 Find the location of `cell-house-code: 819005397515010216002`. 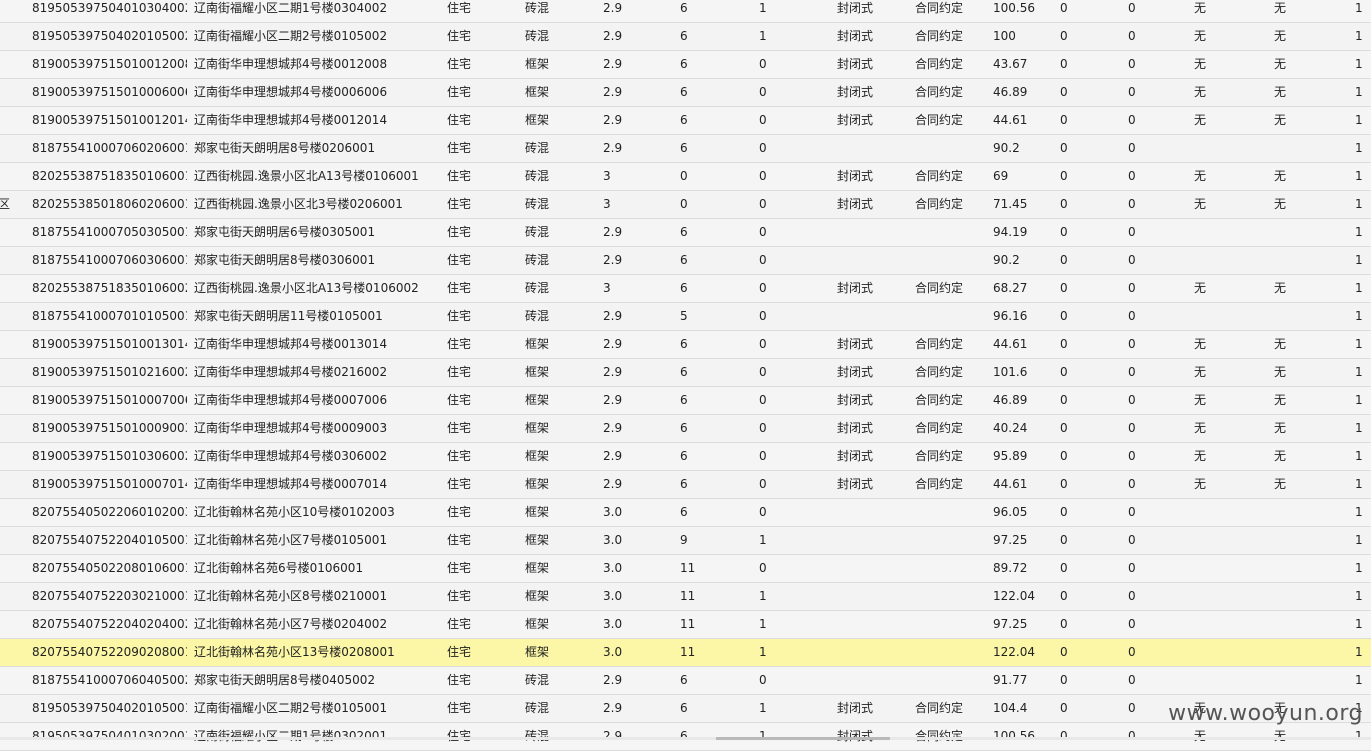

cell-house-code: 819005397515010216002 is located at coordinates (109, 372).